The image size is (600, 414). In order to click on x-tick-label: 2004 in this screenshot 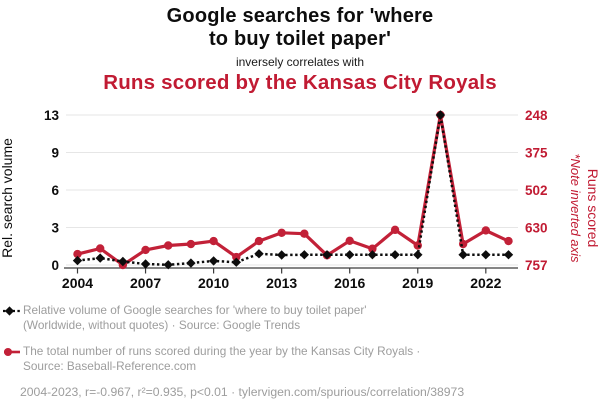, I will do `click(77, 283)`.